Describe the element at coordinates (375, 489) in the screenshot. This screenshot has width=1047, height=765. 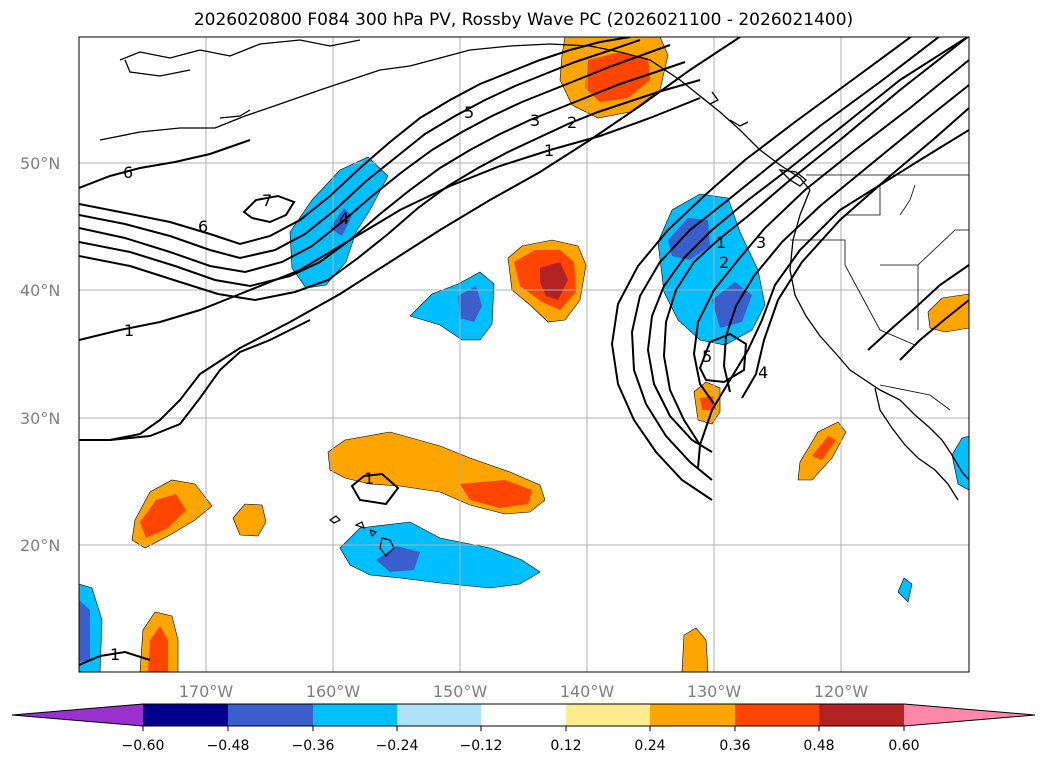
I see `contour-1-loop` at that location.